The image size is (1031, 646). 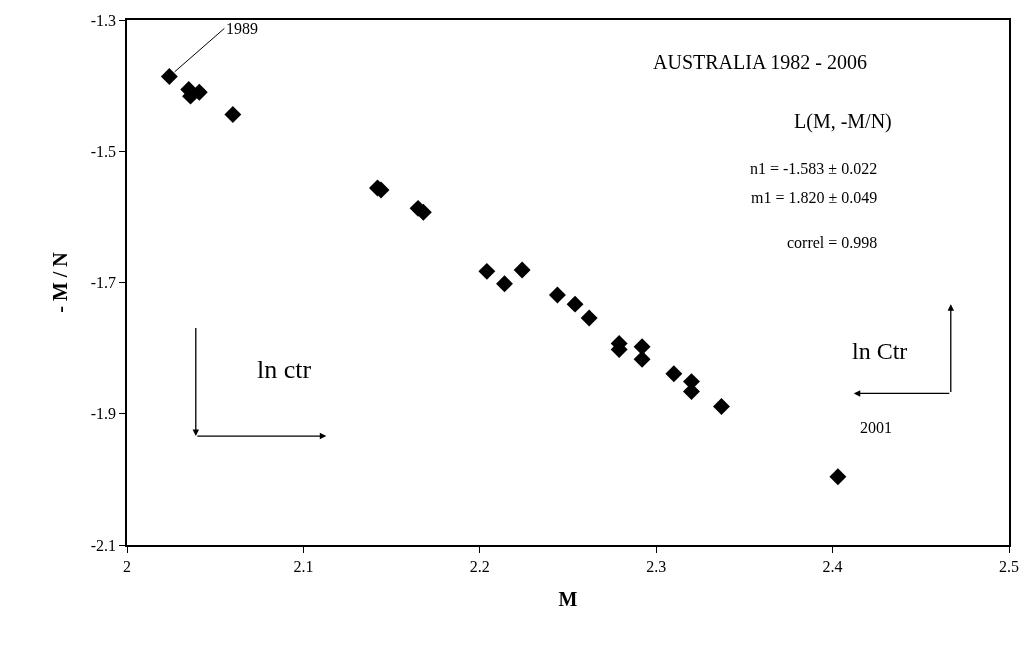 What do you see at coordinates (760, 62) in the screenshot?
I see `text: AUSTRALIA 1982 - 2006` at bounding box center [760, 62].